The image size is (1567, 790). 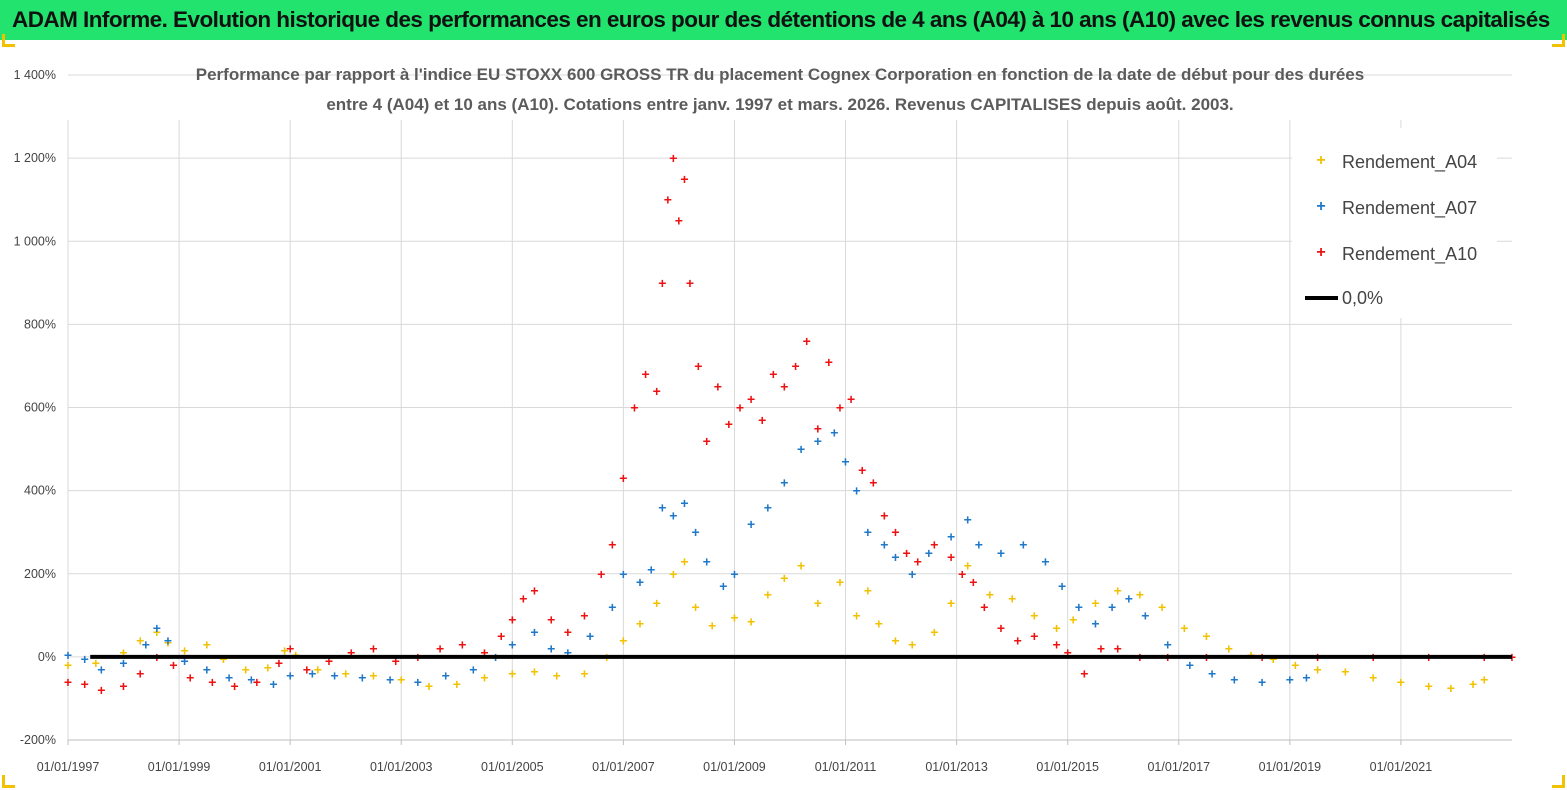 I want to click on x-tick-label: 01/01/2017, so click(x=1178, y=767).